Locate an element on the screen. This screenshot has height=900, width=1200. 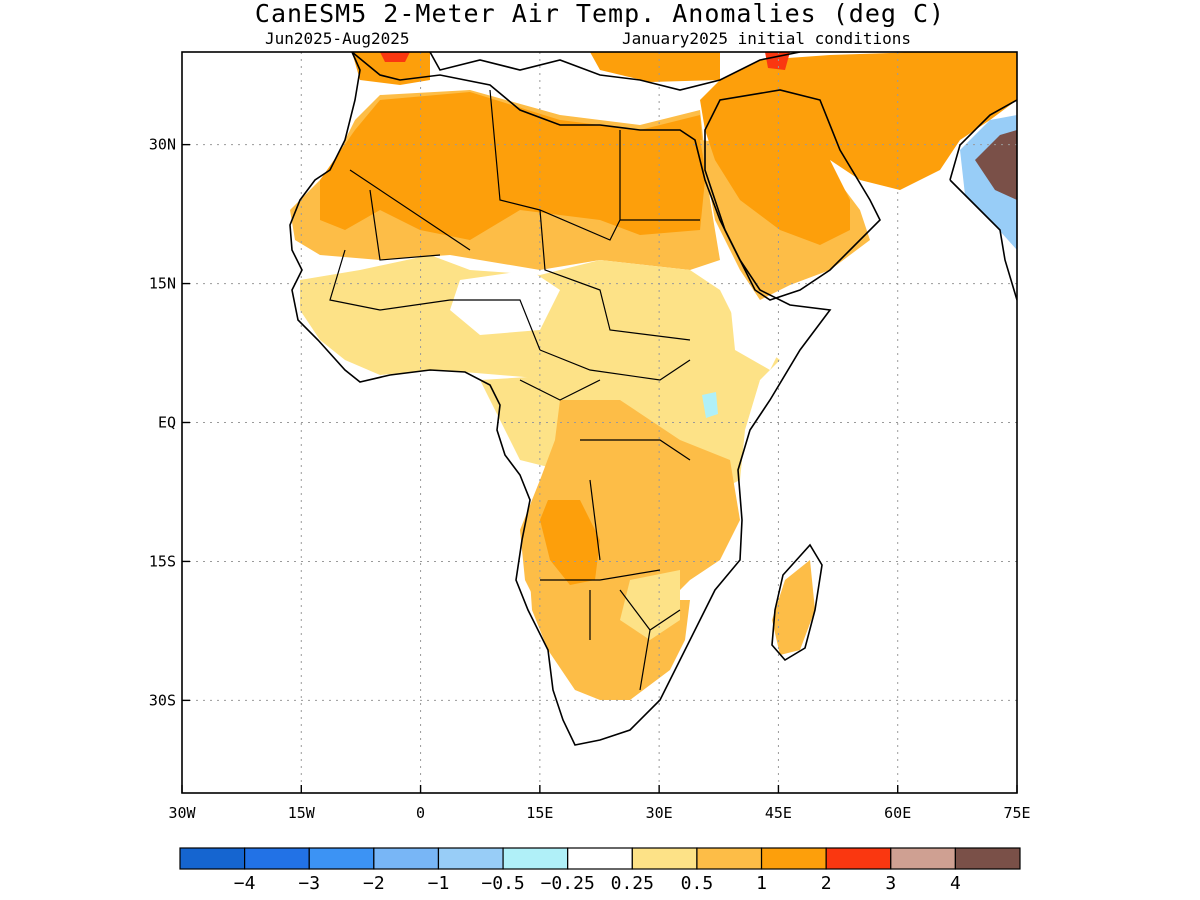
shade-middle-east-core is located at coordinates (858, 148).